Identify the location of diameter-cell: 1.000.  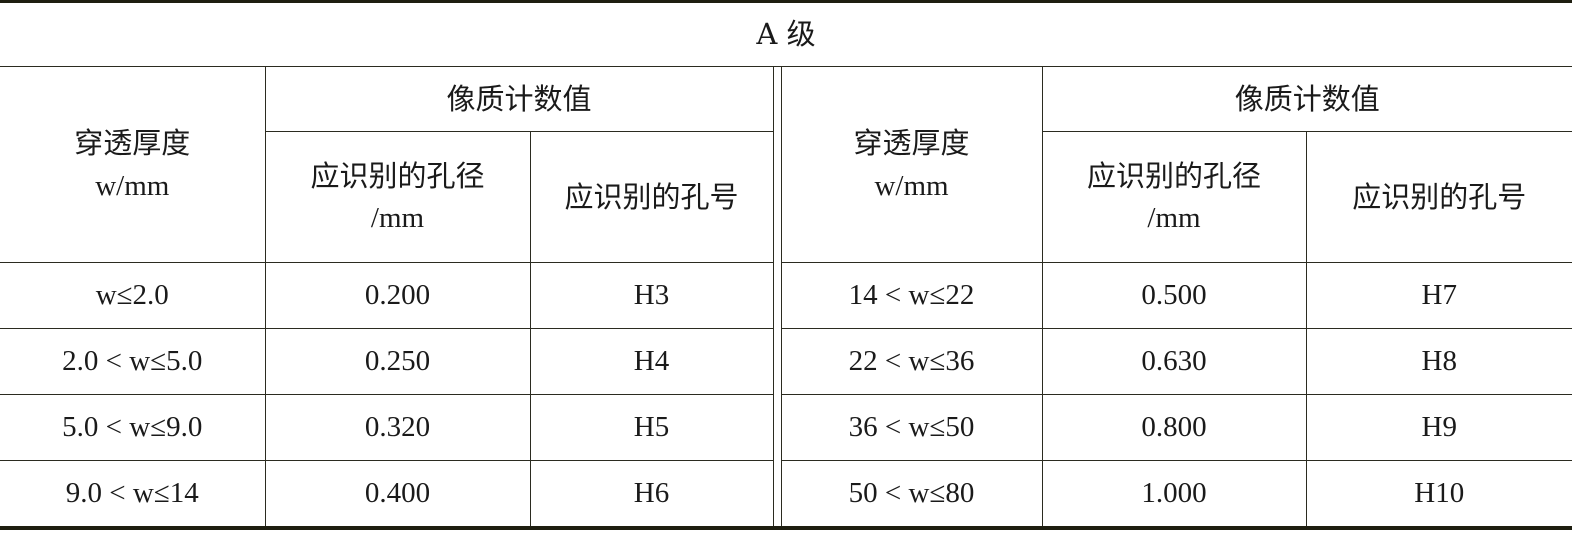
(1174, 494).